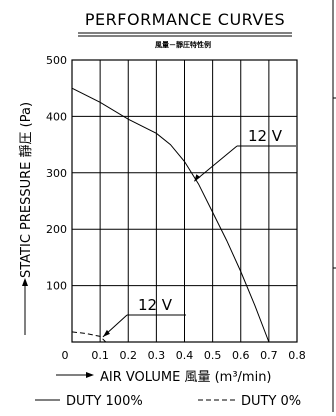 This screenshot has width=336, height=416. I want to click on x-axis-arrow-head, so click(90, 375).